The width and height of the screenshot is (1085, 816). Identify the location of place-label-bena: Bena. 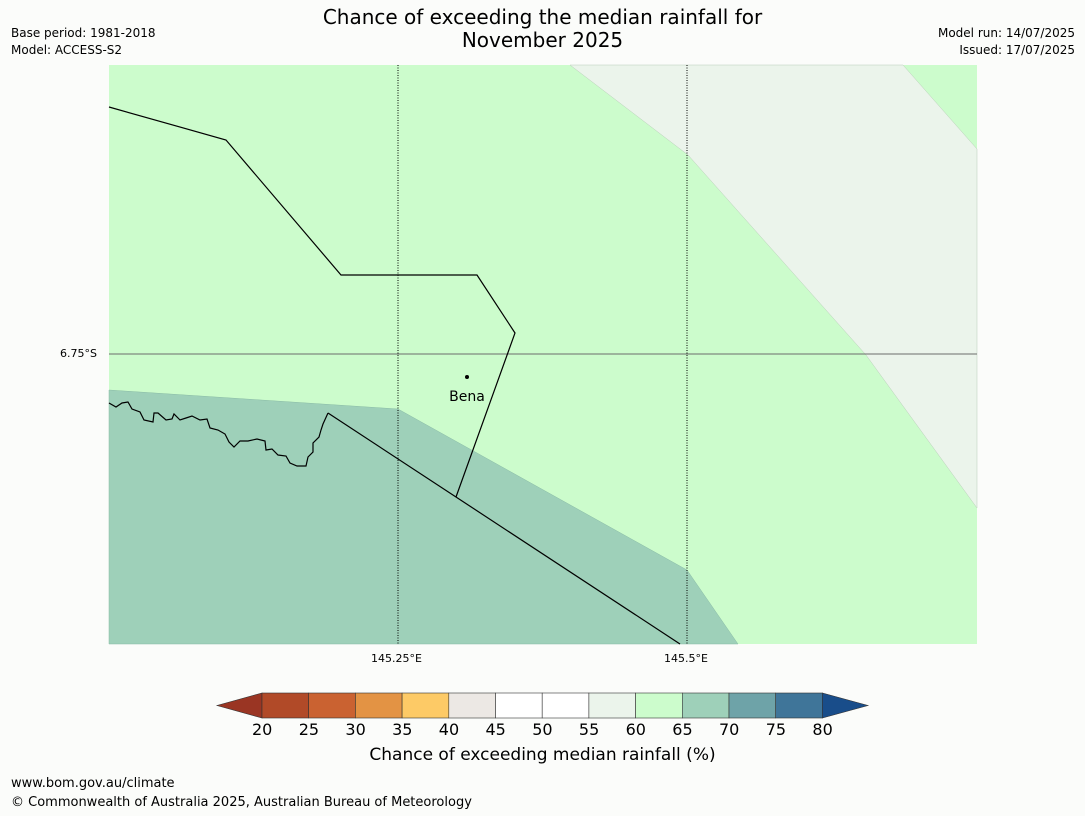
(467, 397).